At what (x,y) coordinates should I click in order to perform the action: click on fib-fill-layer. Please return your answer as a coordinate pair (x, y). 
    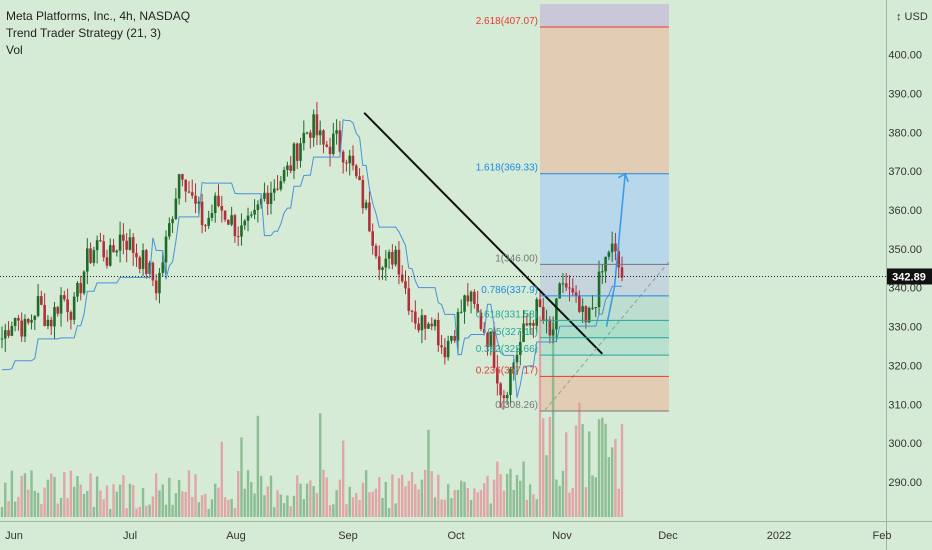
    Looking at the image, I should click on (604, 208).